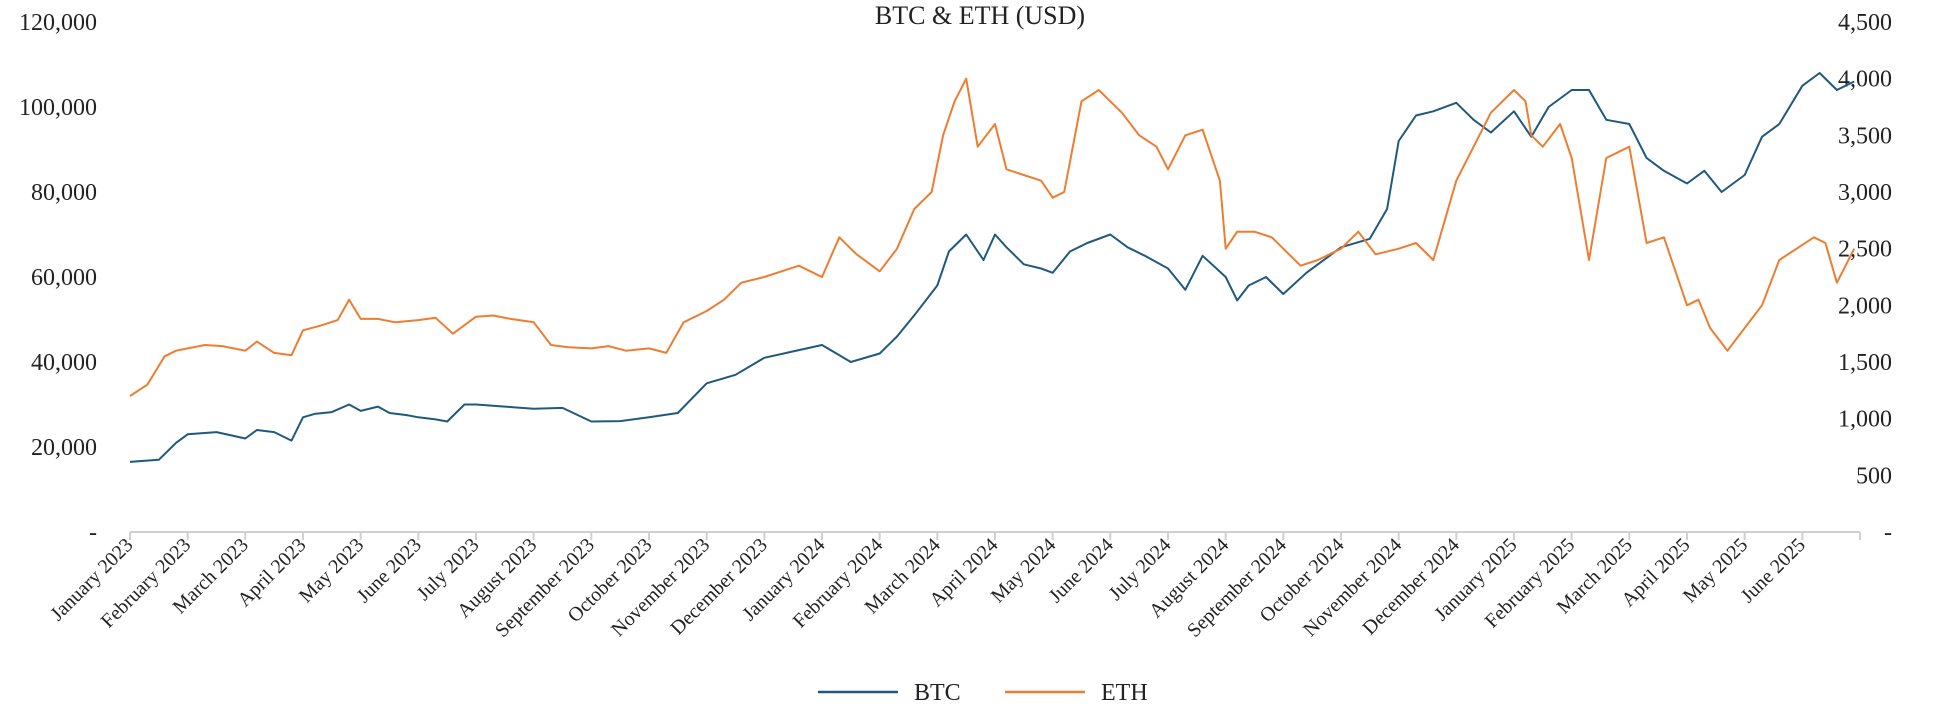  What do you see at coordinates (1865, 136) in the screenshot?
I see `right-tick-label: 3,500` at bounding box center [1865, 136].